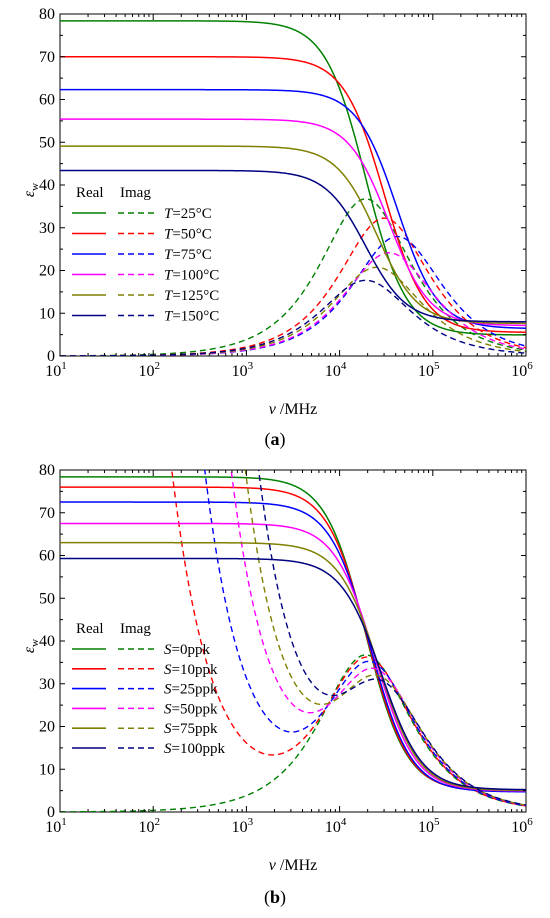  I want to click on x-tick-label: 10⁴, so click(336, 826).